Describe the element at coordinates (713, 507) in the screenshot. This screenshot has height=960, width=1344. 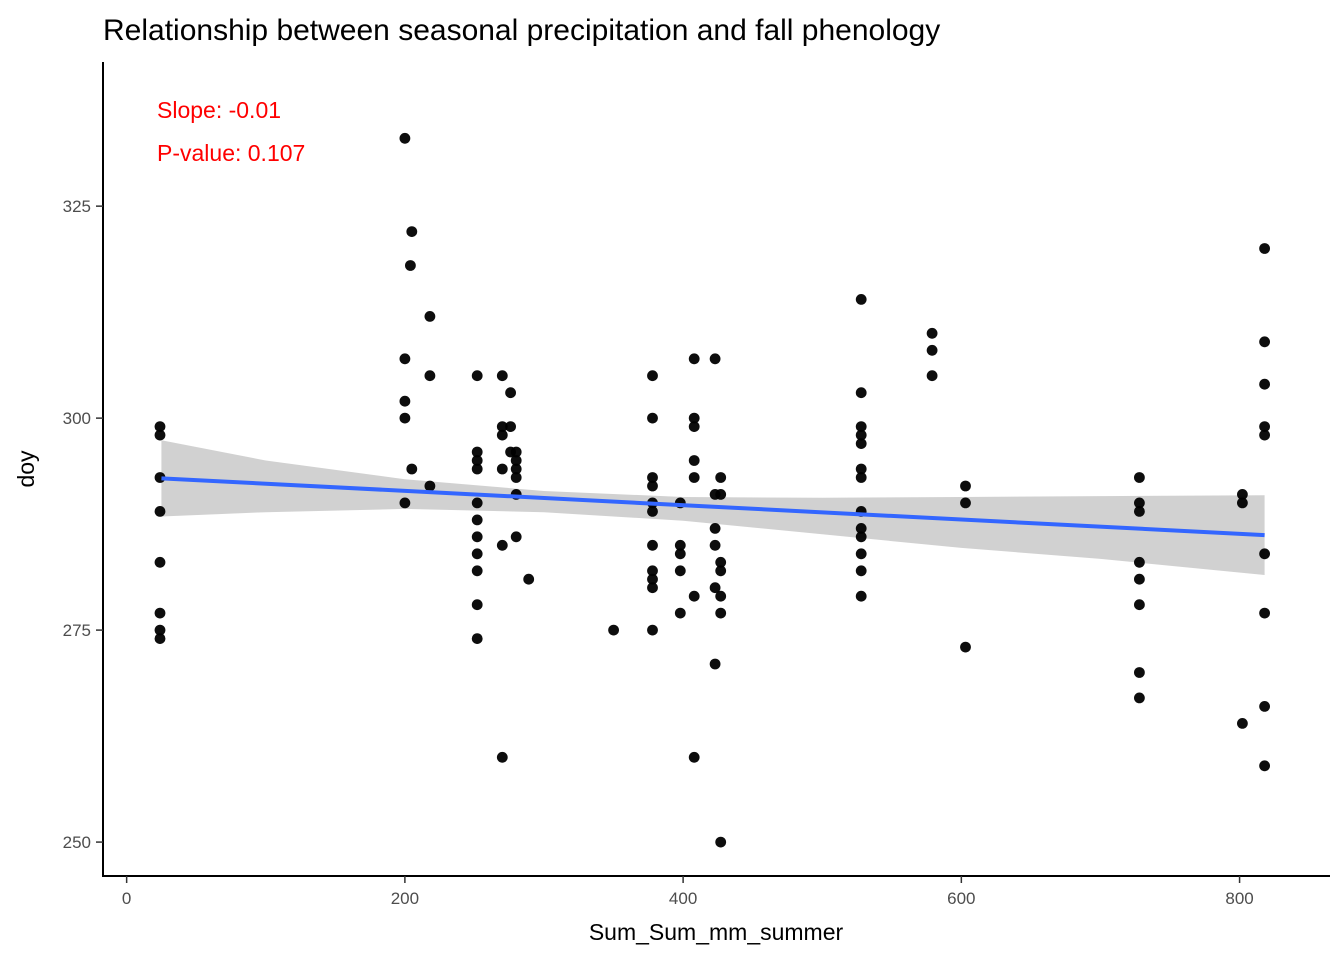
I see `trend-line` at that location.